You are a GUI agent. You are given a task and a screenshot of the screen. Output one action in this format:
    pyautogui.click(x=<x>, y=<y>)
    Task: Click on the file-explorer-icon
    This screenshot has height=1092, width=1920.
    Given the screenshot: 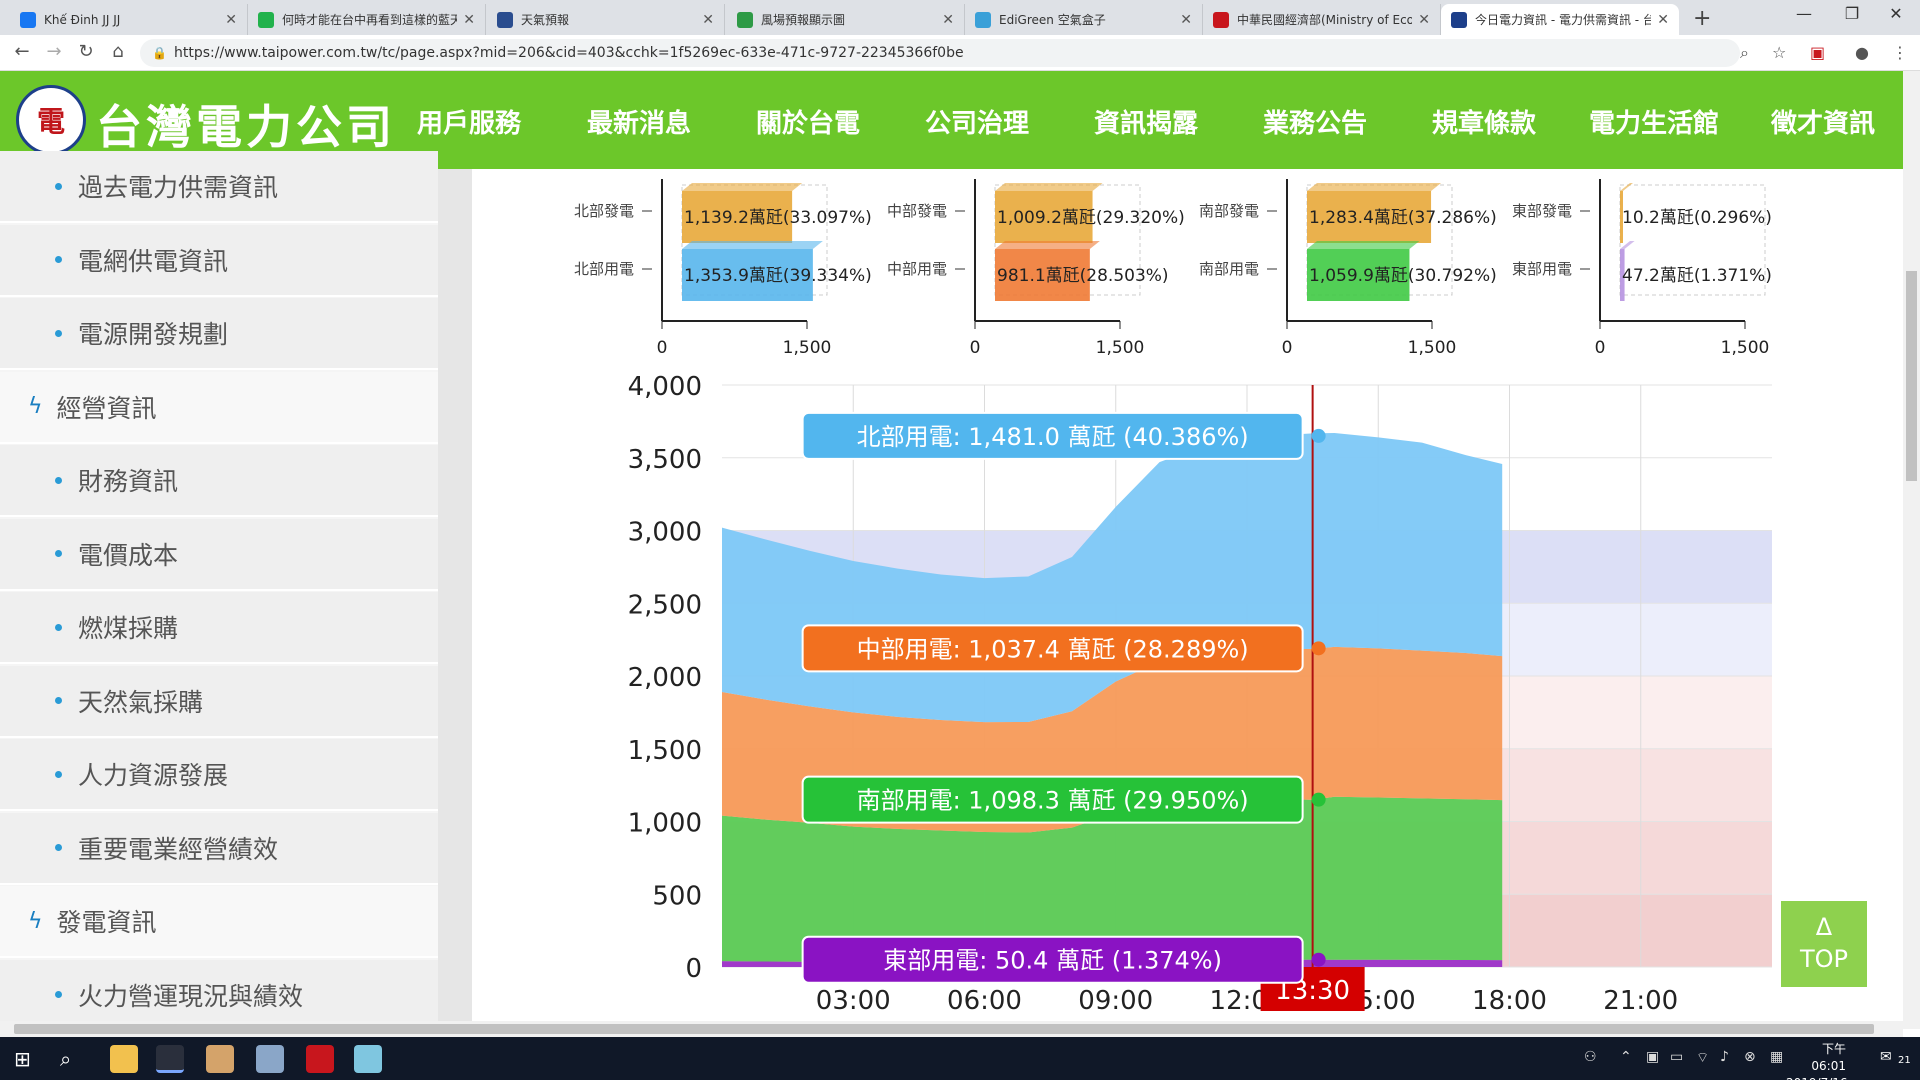 What is the action you would take?
    pyautogui.click(x=124, y=1059)
    